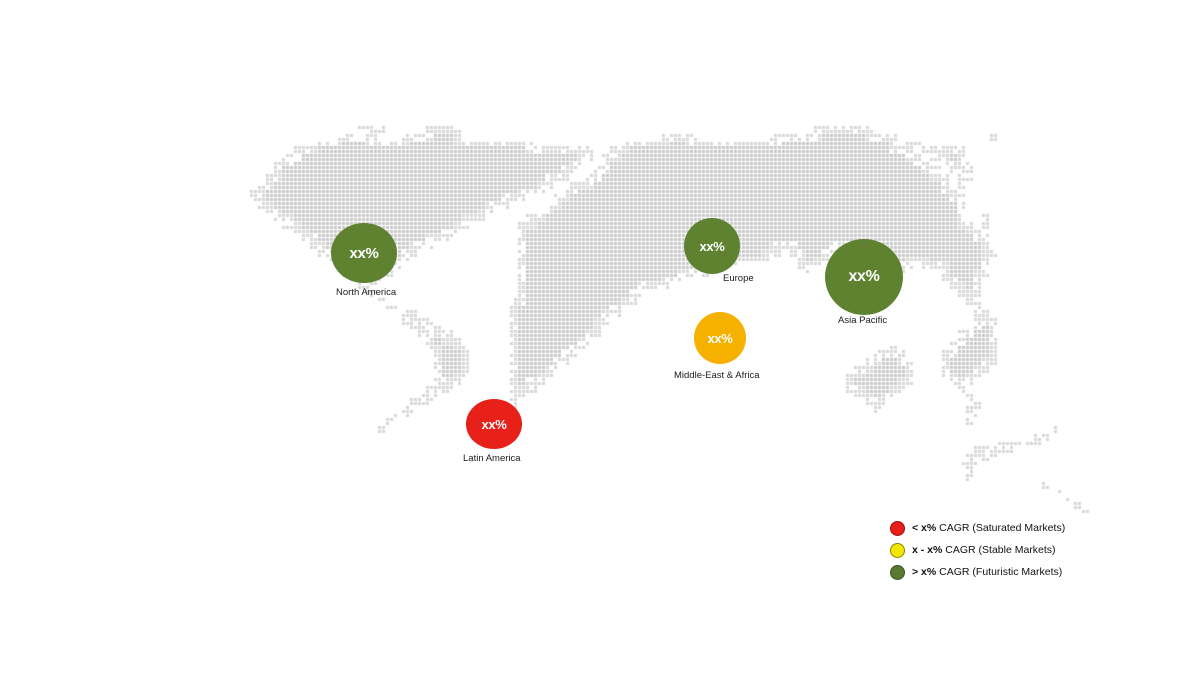 The image size is (1200, 675). Describe the element at coordinates (897, 528) in the screenshot. I see `legend-dot-saturated-icon` at that location.